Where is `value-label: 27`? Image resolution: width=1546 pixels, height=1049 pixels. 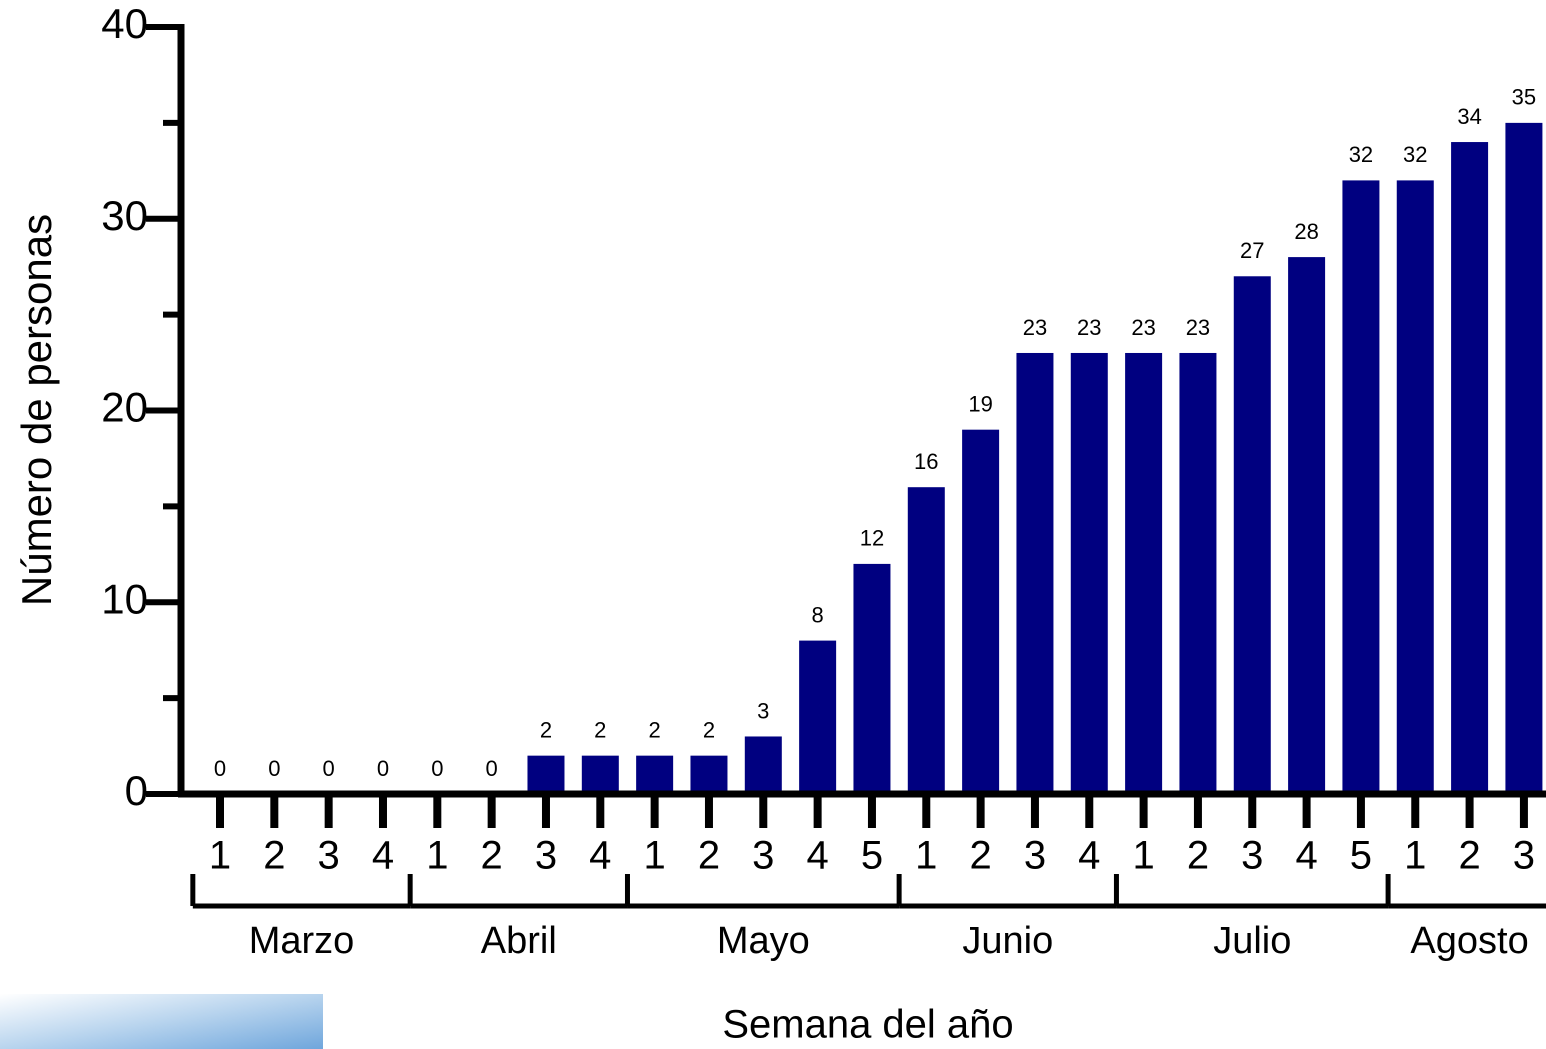
value-label: 27 is located at coordinates (1252, 250).